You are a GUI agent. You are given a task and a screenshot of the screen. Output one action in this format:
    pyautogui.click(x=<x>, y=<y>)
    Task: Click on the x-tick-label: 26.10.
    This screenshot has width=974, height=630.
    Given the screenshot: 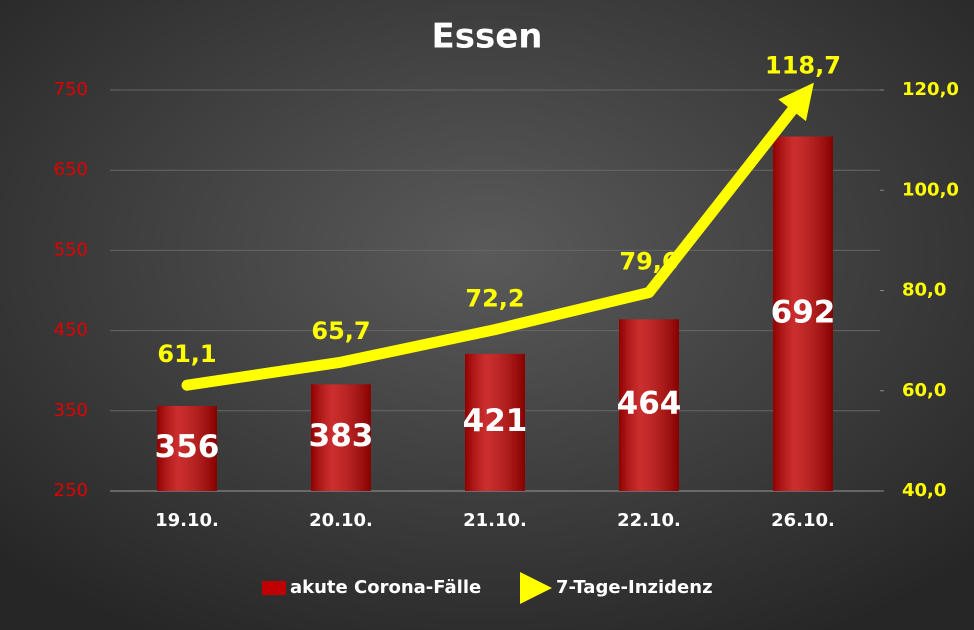 What is the action you would take?
    pyautogui.click(x=803, y=520)
    